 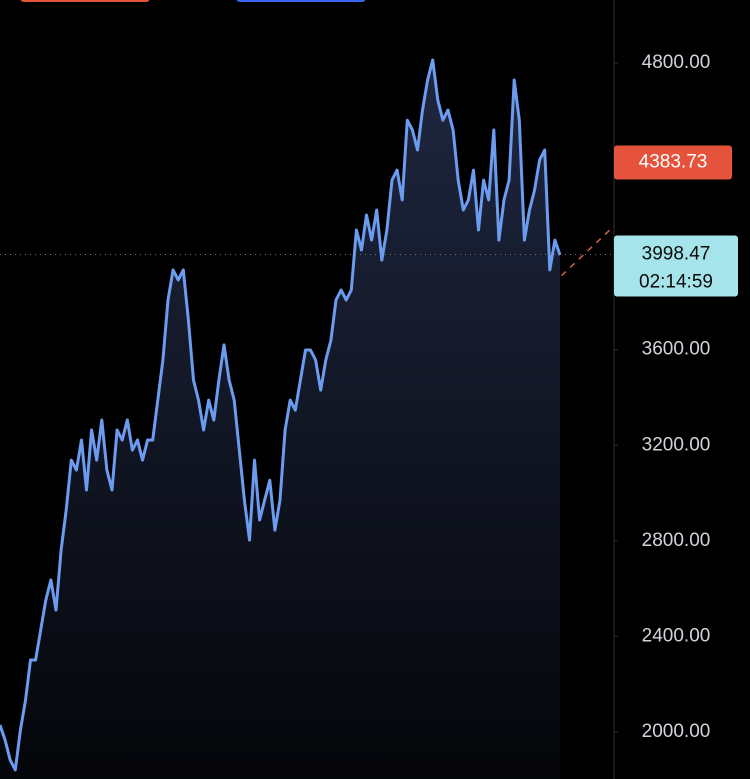 What do you see at coordinates (676, 731) in the screenshot?
I see `y-tick-label: 2000.00` at bounding box center [676, 731].